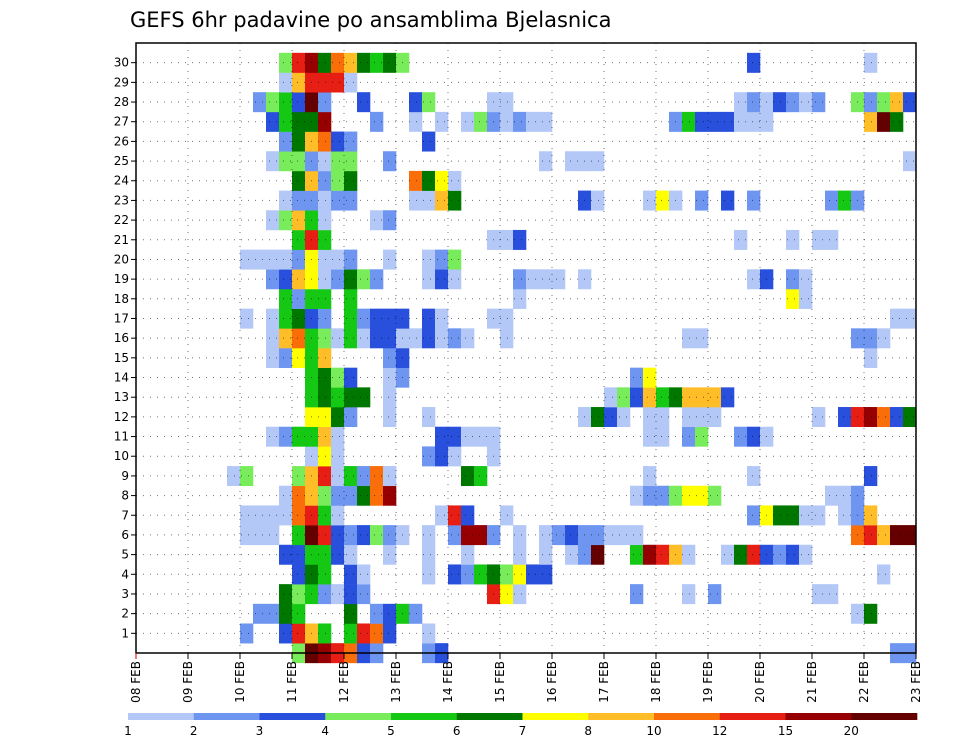 The width and height of the screenshot is (960, 746). Describe the element at coordinates (125, 555) in the screenshot. I see `y-tick-label: 5` at that location.